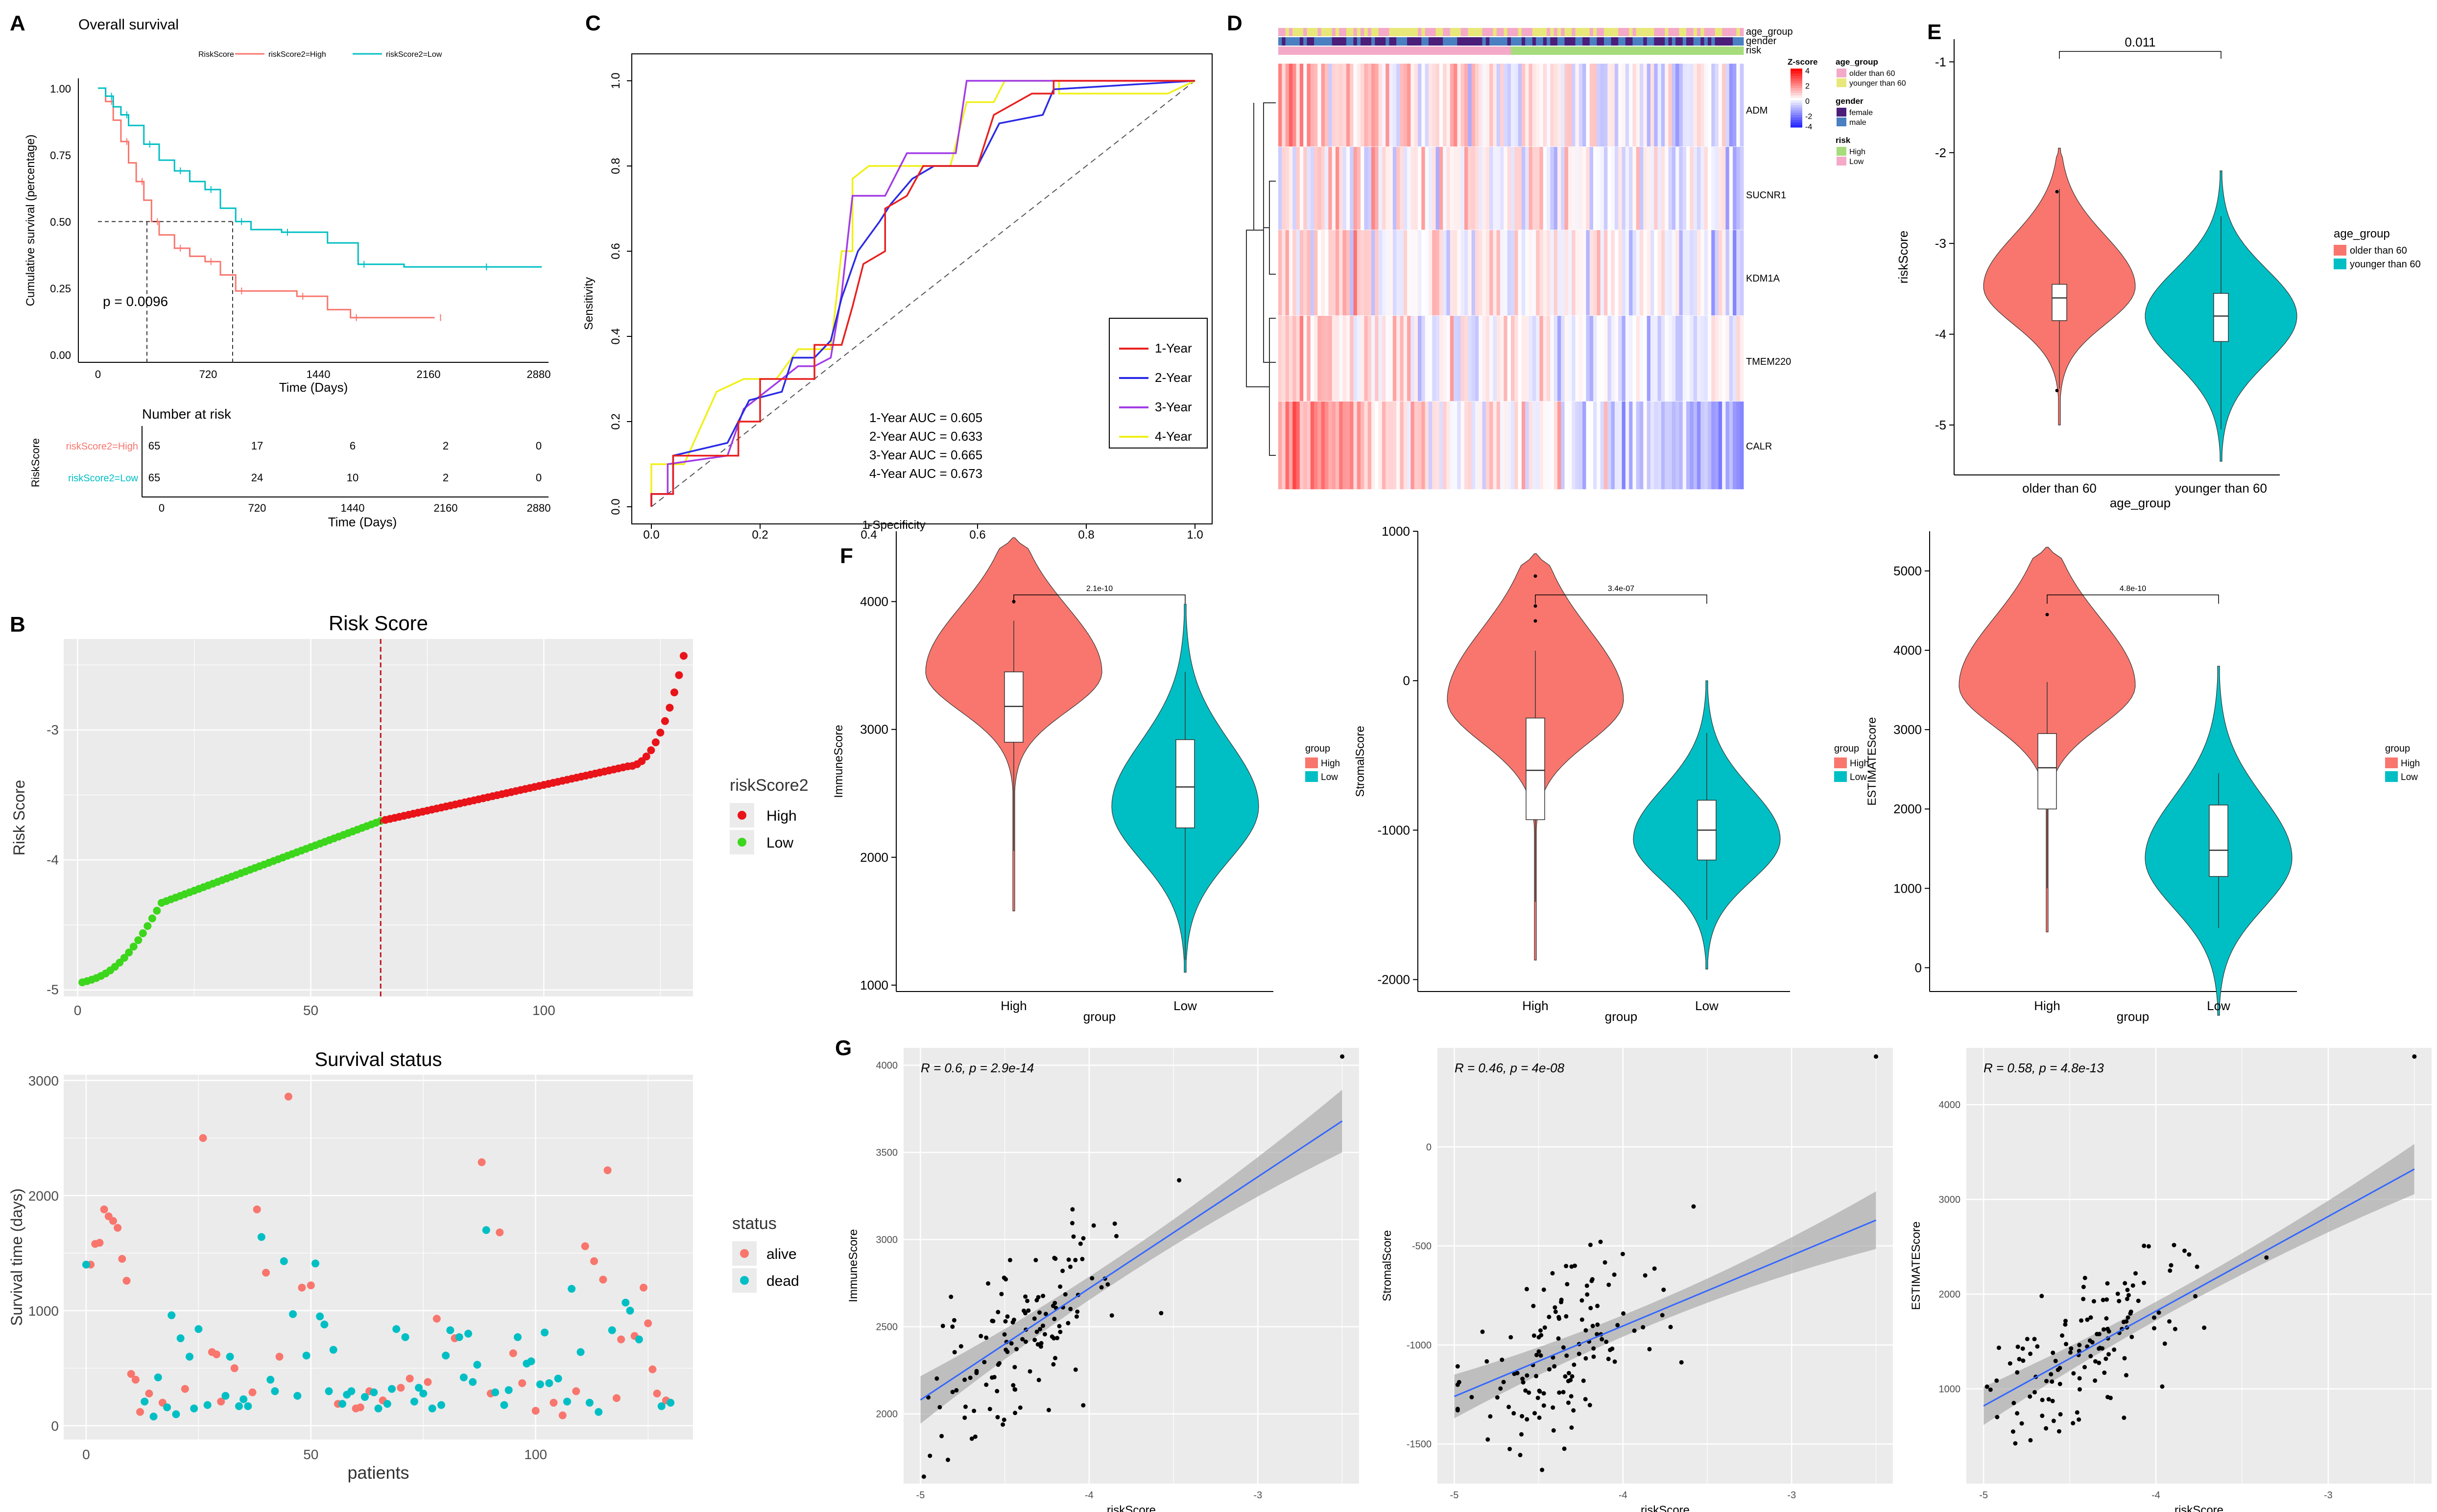 Image resolution: width=2437 pixels, height=1512 pixels. What do you see at coordinates (60, 289) in the screenshot?
I see `km-ytick: 0.25` at bounding box center [60, 289].